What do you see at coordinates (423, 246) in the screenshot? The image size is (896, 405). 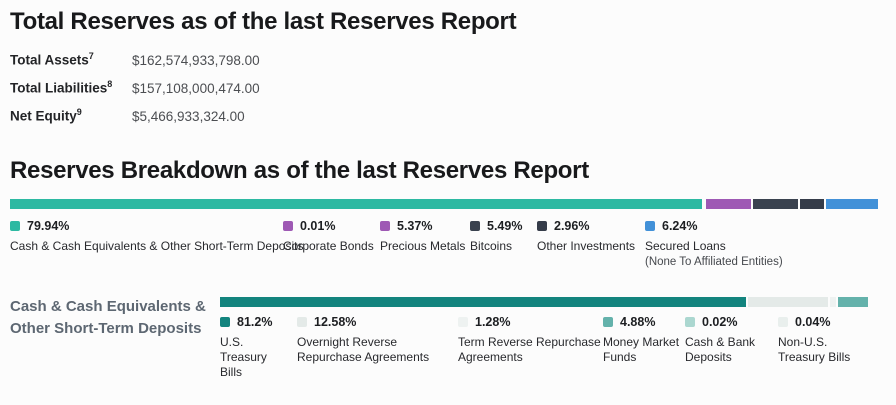 I see `legend-label: Precious Metals` at bounding box center [423, 246].